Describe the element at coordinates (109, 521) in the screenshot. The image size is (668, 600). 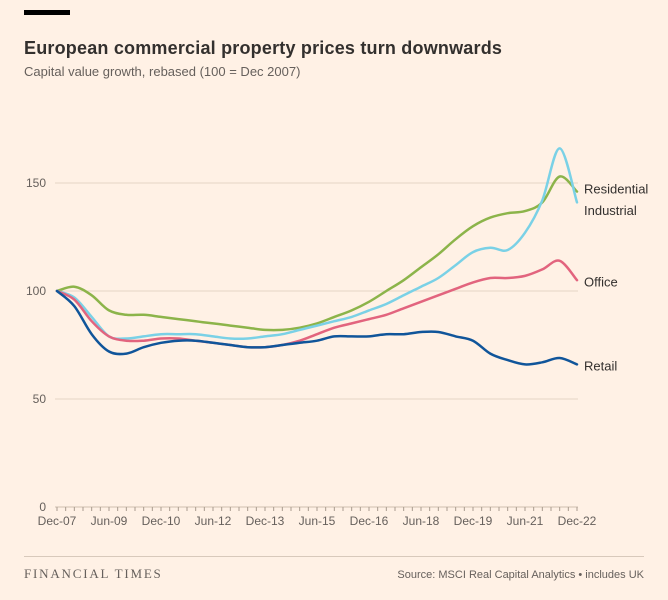
I see `x-tick-label: Jun-09` at that location.